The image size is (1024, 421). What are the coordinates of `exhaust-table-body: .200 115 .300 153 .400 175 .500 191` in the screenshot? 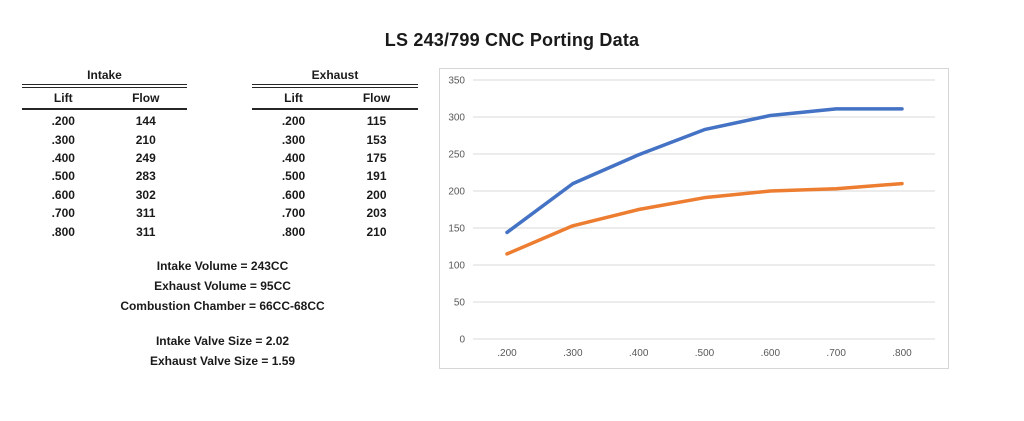 It's located at (335, 175).